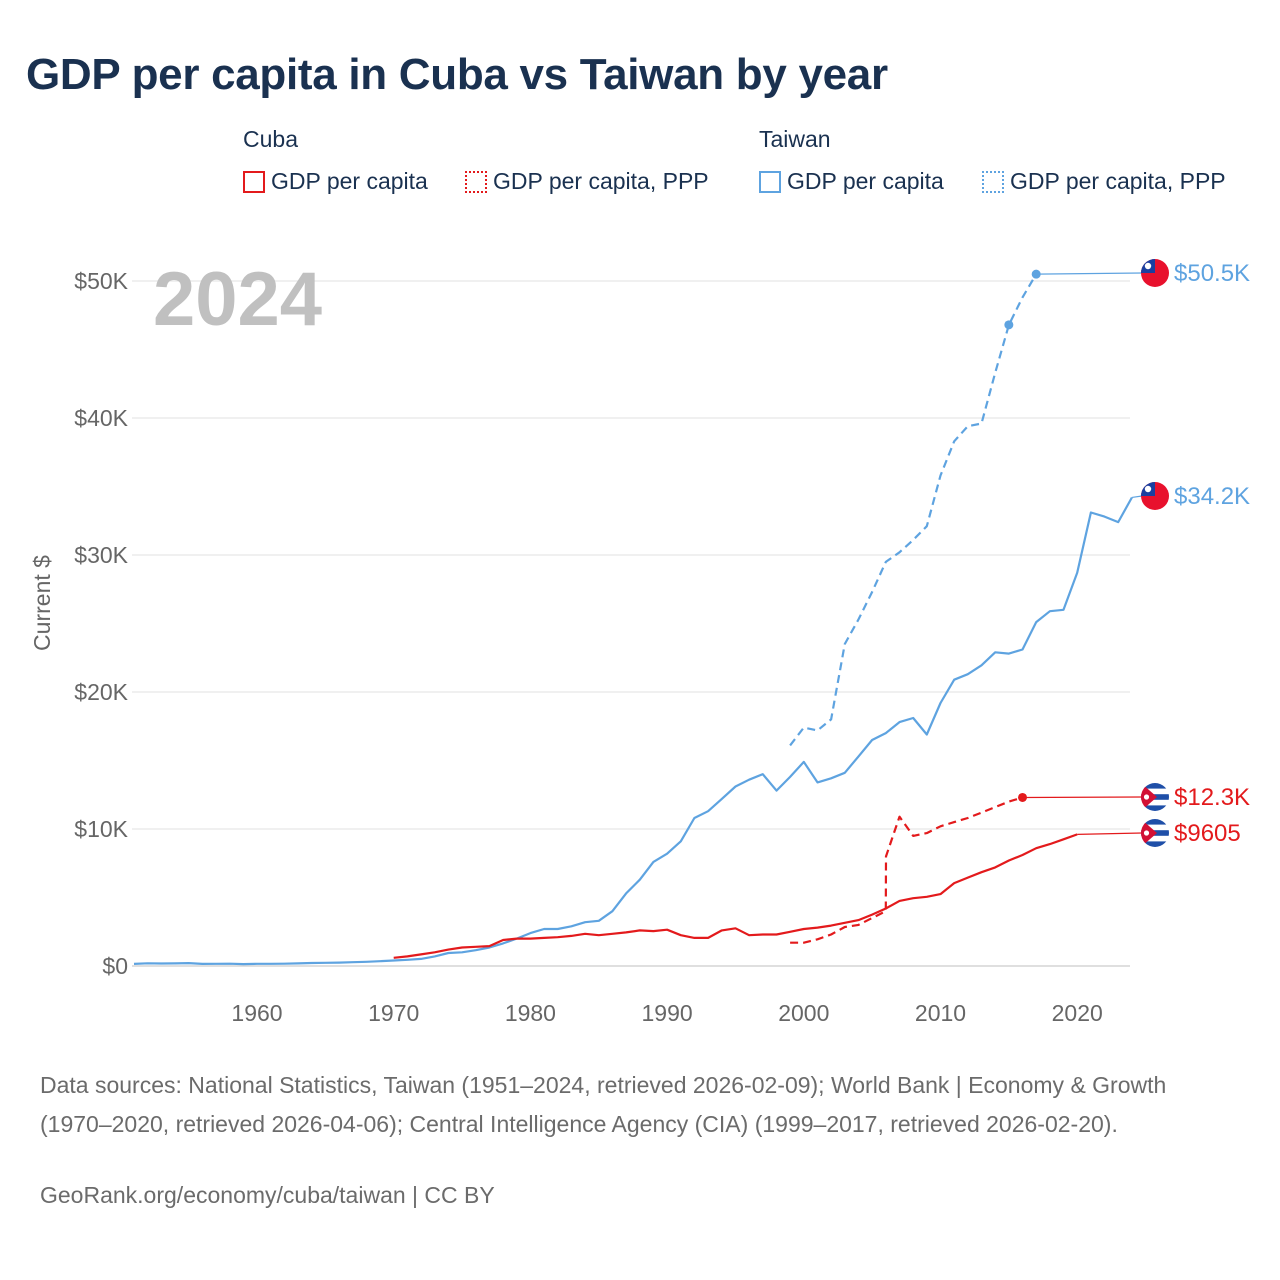 This screenshot has width=1280, height=1280. I want to click on x-axis: 1960 1970 1980 1990 2000 2010 2020, so click(666, 1013).